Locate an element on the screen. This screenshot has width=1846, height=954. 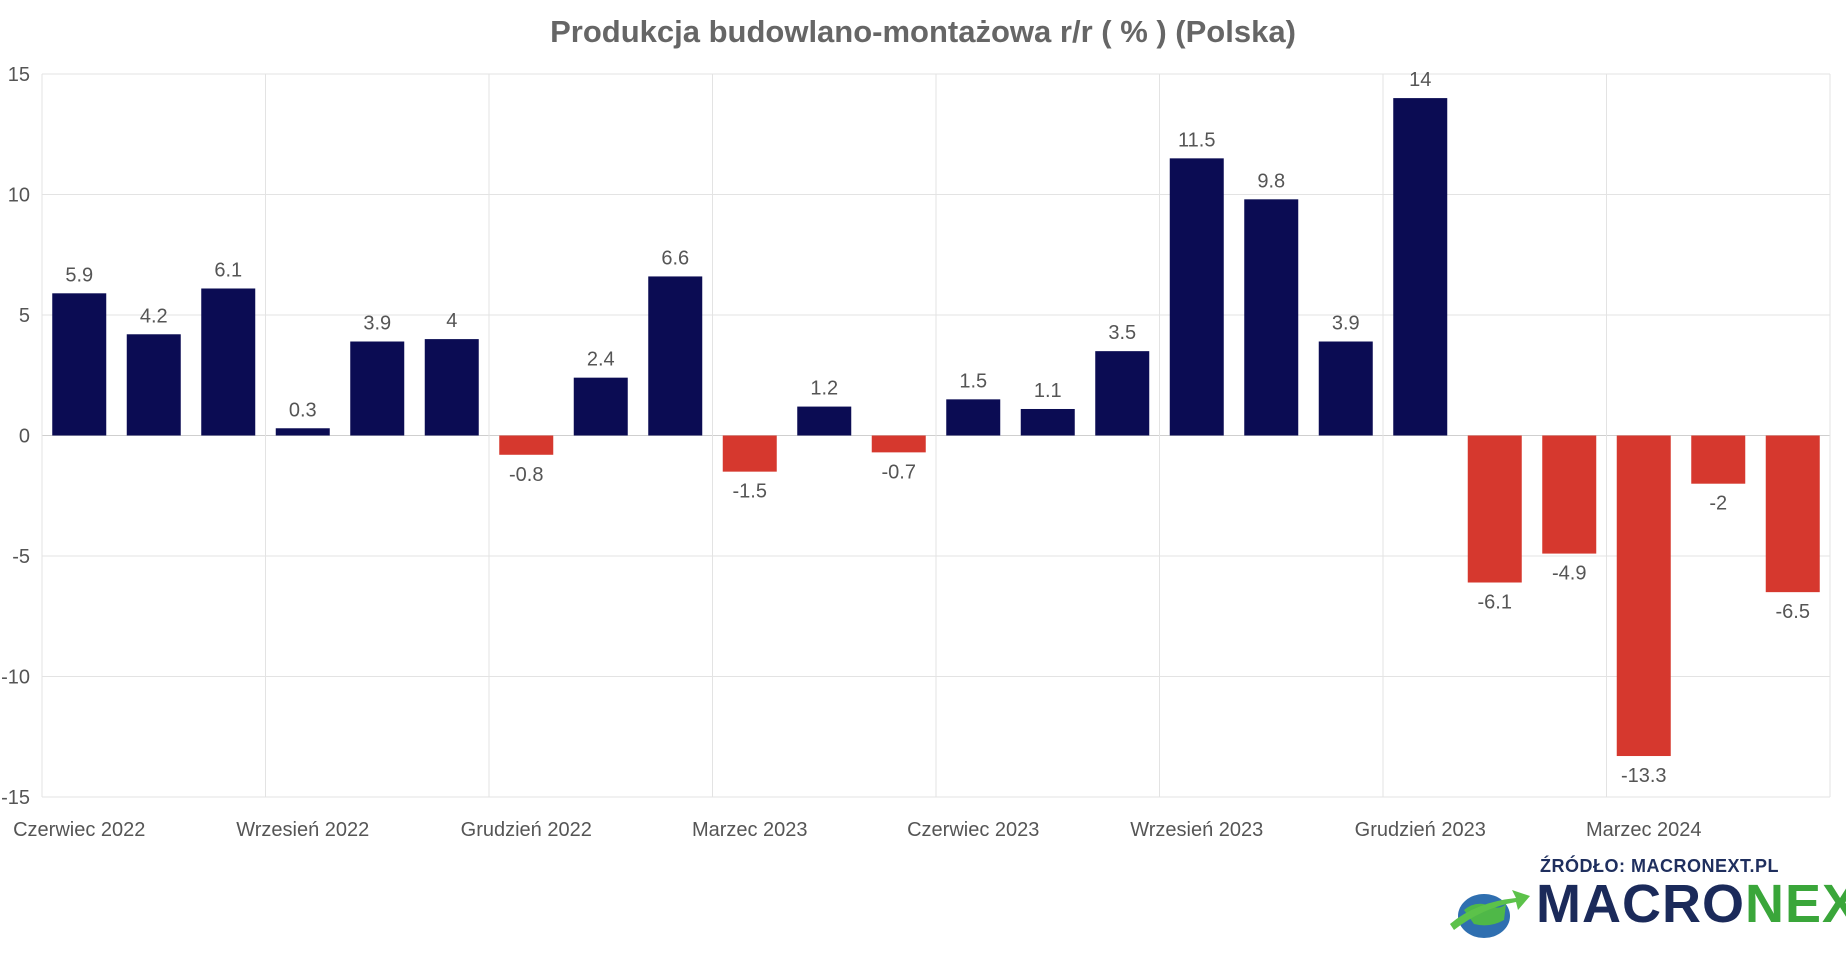
data-label-7: 2.4 is located at coordinates (601, 360).